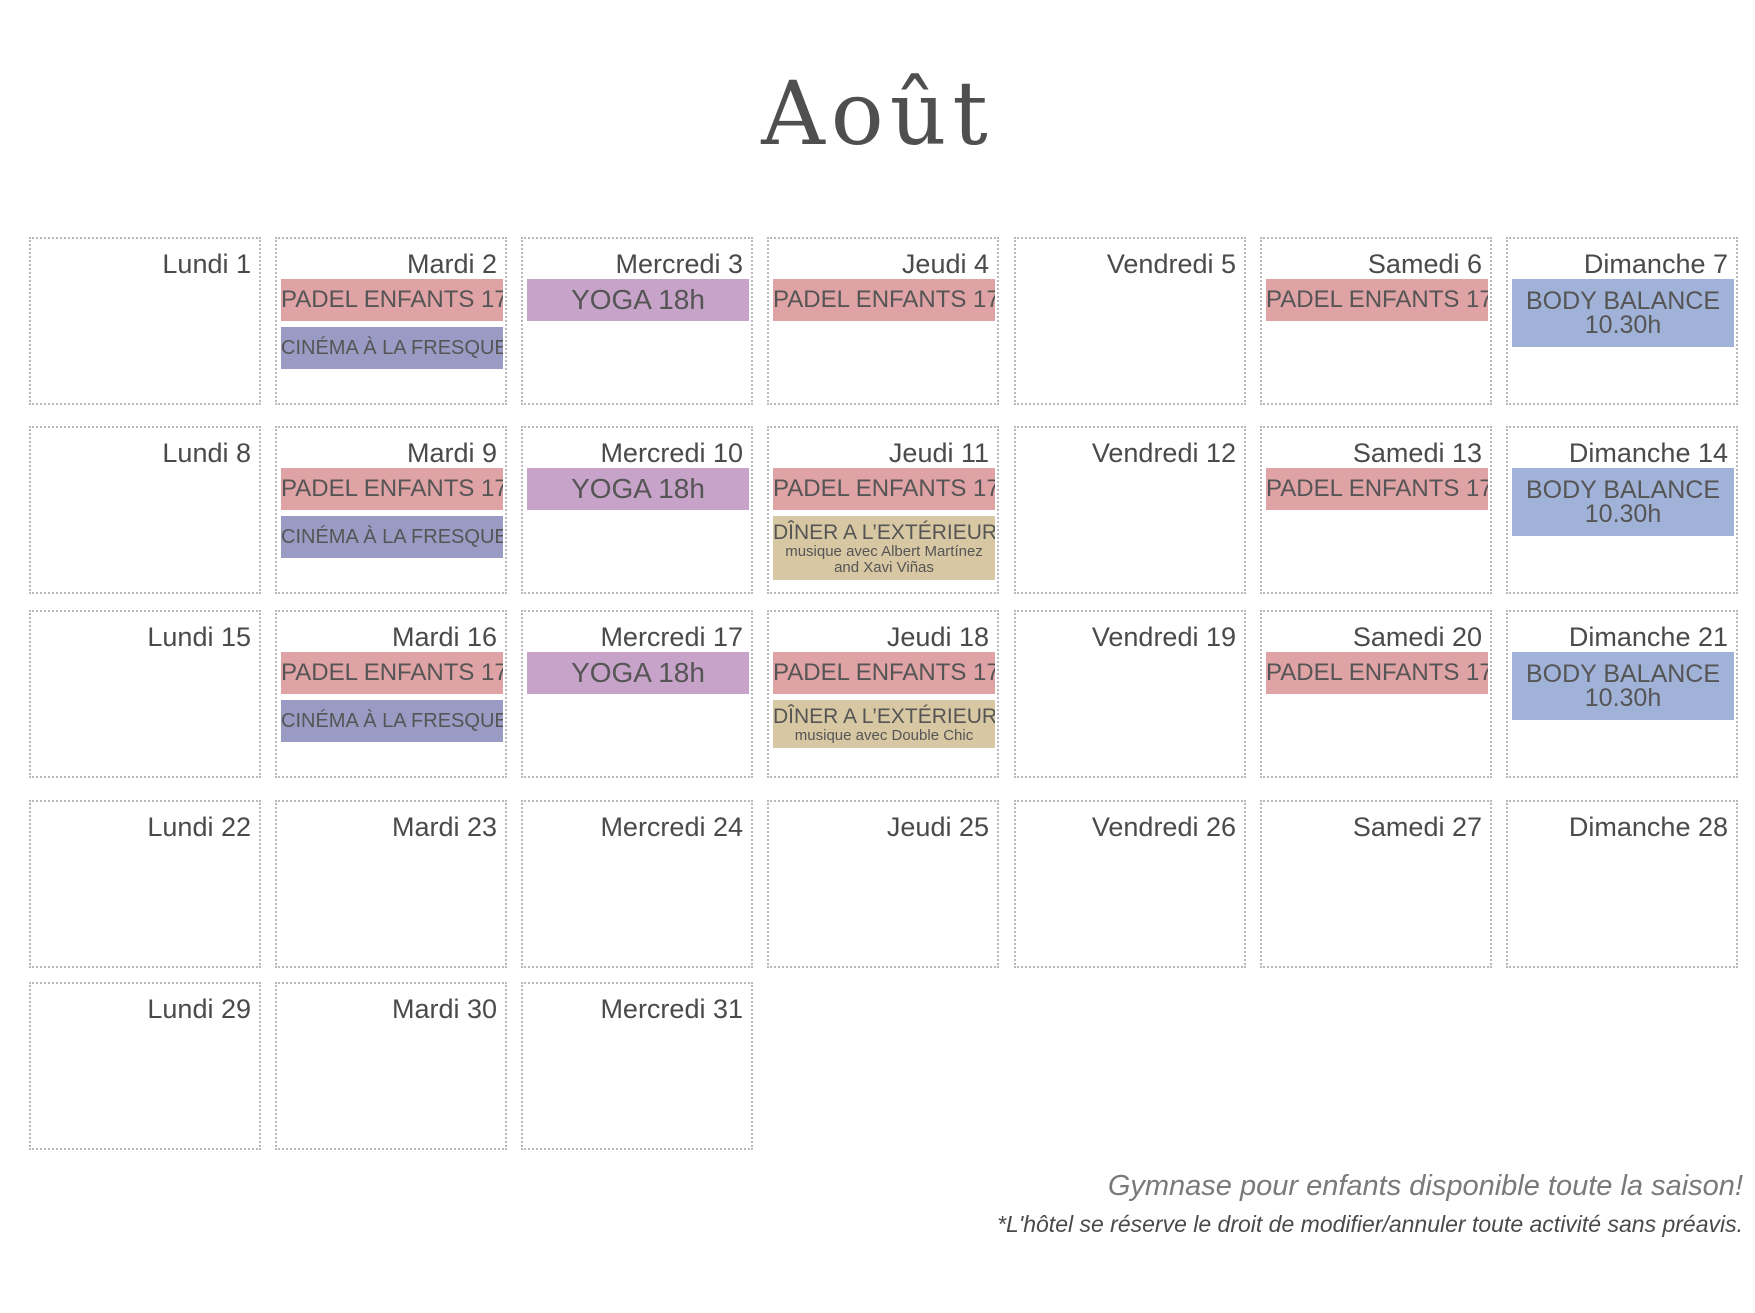  I want to click on calendar-day-cell: Lundi 22, so click(145, 884).